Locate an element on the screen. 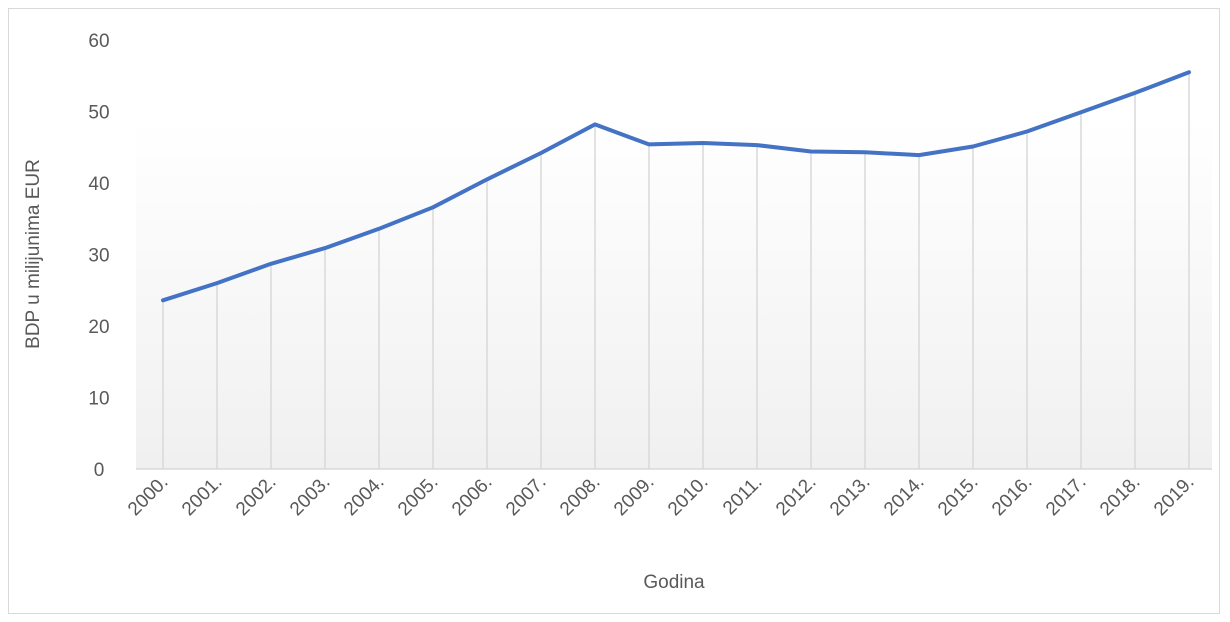 The image size is (1230, 622). x-tick-label: 2013. is located at coordinates (850, 496).